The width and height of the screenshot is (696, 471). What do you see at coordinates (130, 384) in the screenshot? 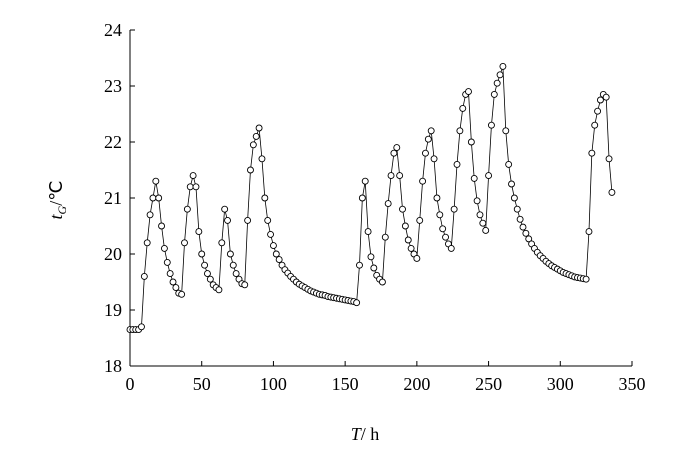
I see `x-tick-label: 0` at bounding box center [130, 384].